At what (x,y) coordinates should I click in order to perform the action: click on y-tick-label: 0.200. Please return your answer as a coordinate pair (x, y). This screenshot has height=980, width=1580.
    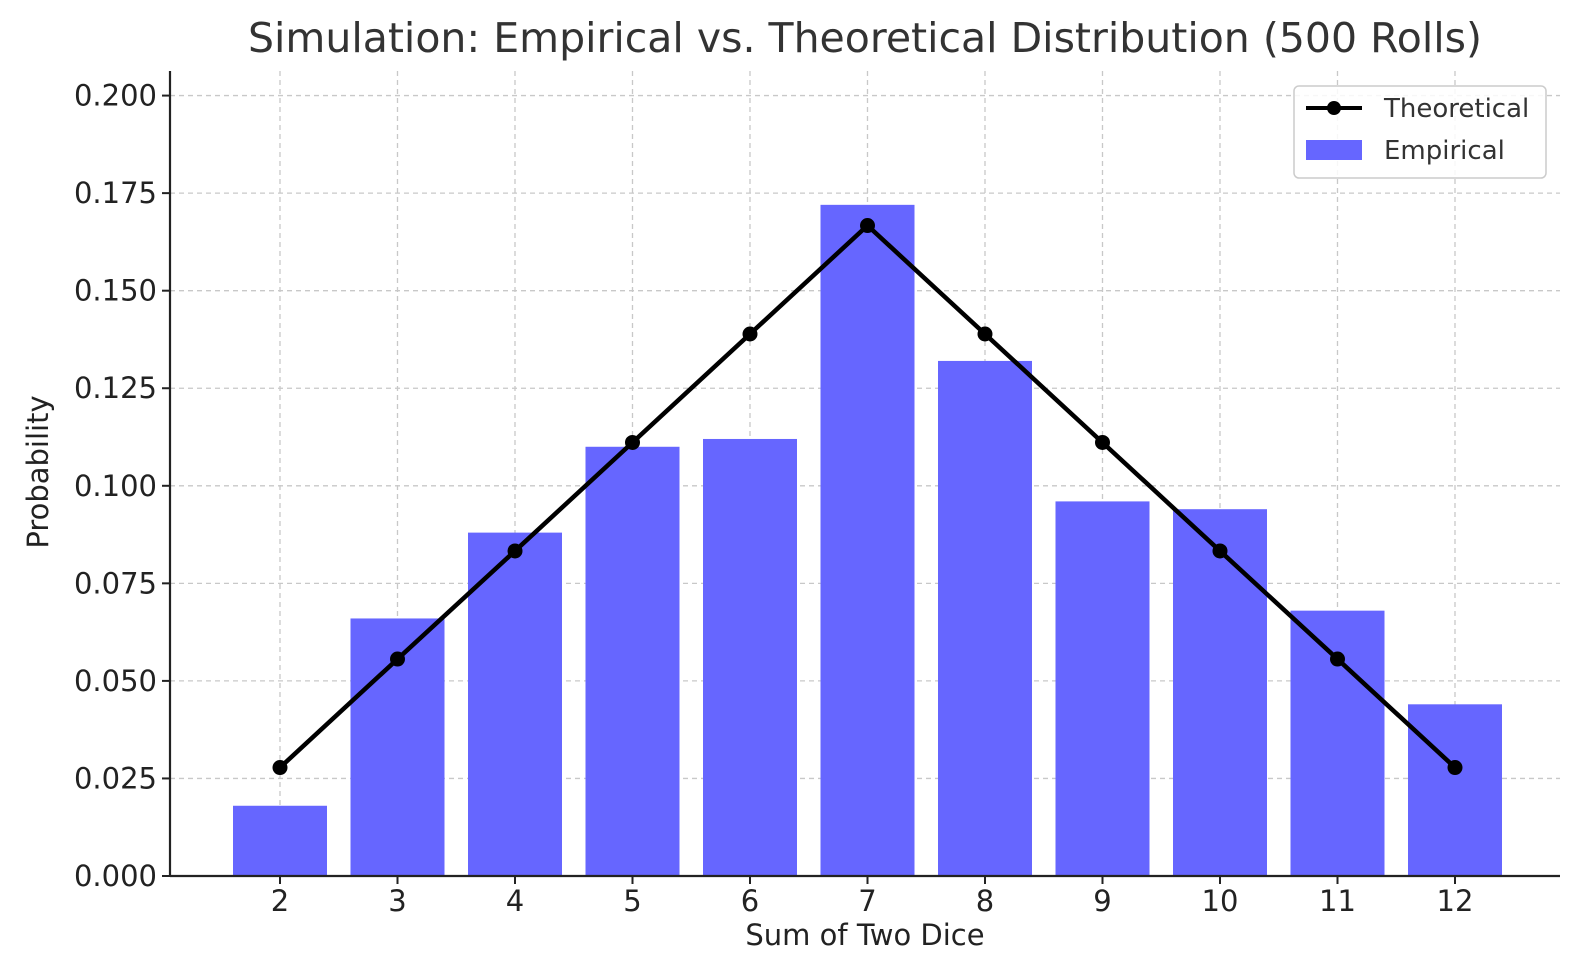
    Looking at the image, I should click on (115, 96).